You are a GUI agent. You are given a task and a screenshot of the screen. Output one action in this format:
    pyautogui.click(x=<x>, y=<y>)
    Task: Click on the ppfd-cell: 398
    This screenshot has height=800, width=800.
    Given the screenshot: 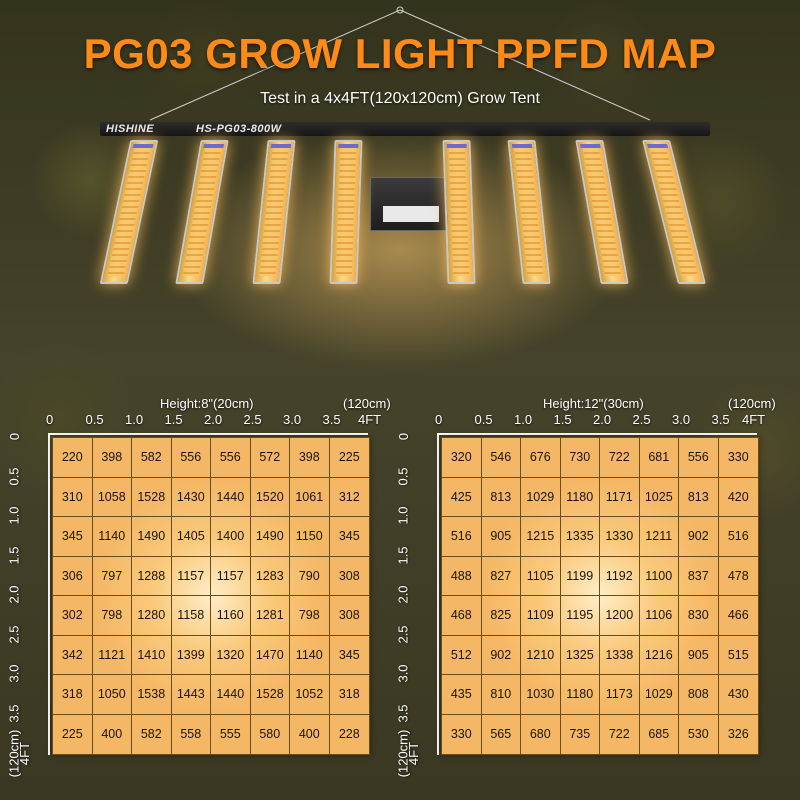 What is the action you would take?
    pyautogui.click(x=310, y=458)
    